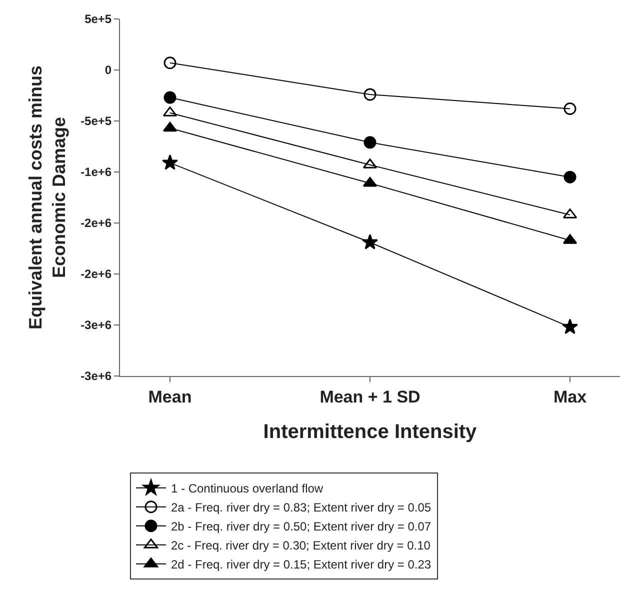 The height and width of the screenshot is (591, 640). I want to click on legend-label: 2d - Freq. river dry = 0.15; Extent river dry = 0.23, so click(301, 565).